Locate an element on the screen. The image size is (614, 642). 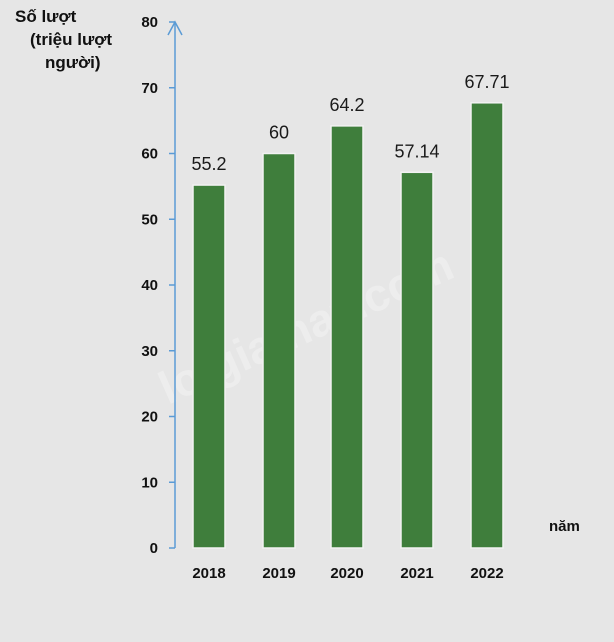
data-label-2019: 60 is located at coordinates (279, 133).